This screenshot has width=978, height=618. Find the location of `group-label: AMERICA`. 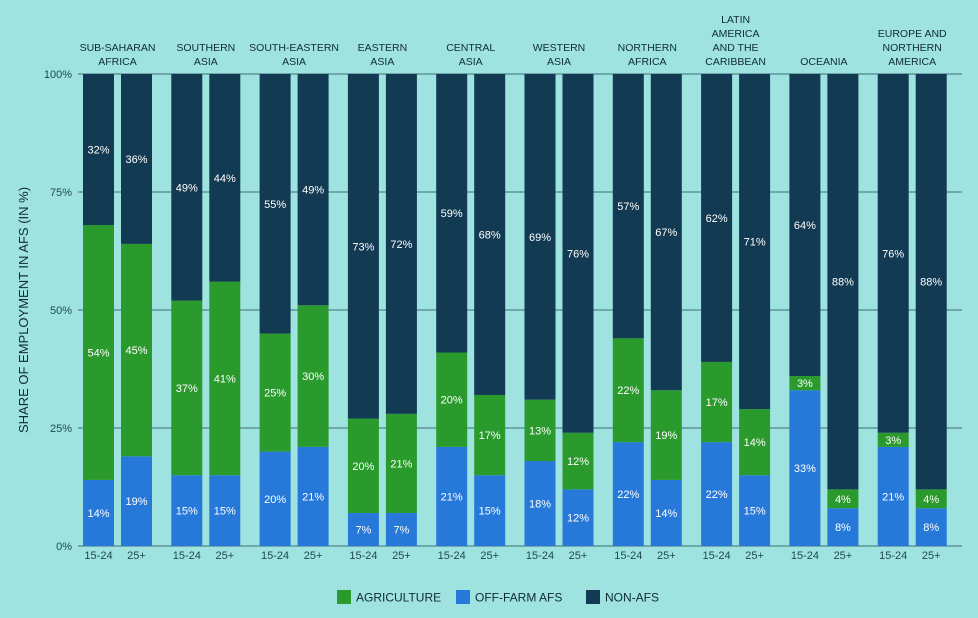

group-label: AMERICA is located at coordinates (912, 62).